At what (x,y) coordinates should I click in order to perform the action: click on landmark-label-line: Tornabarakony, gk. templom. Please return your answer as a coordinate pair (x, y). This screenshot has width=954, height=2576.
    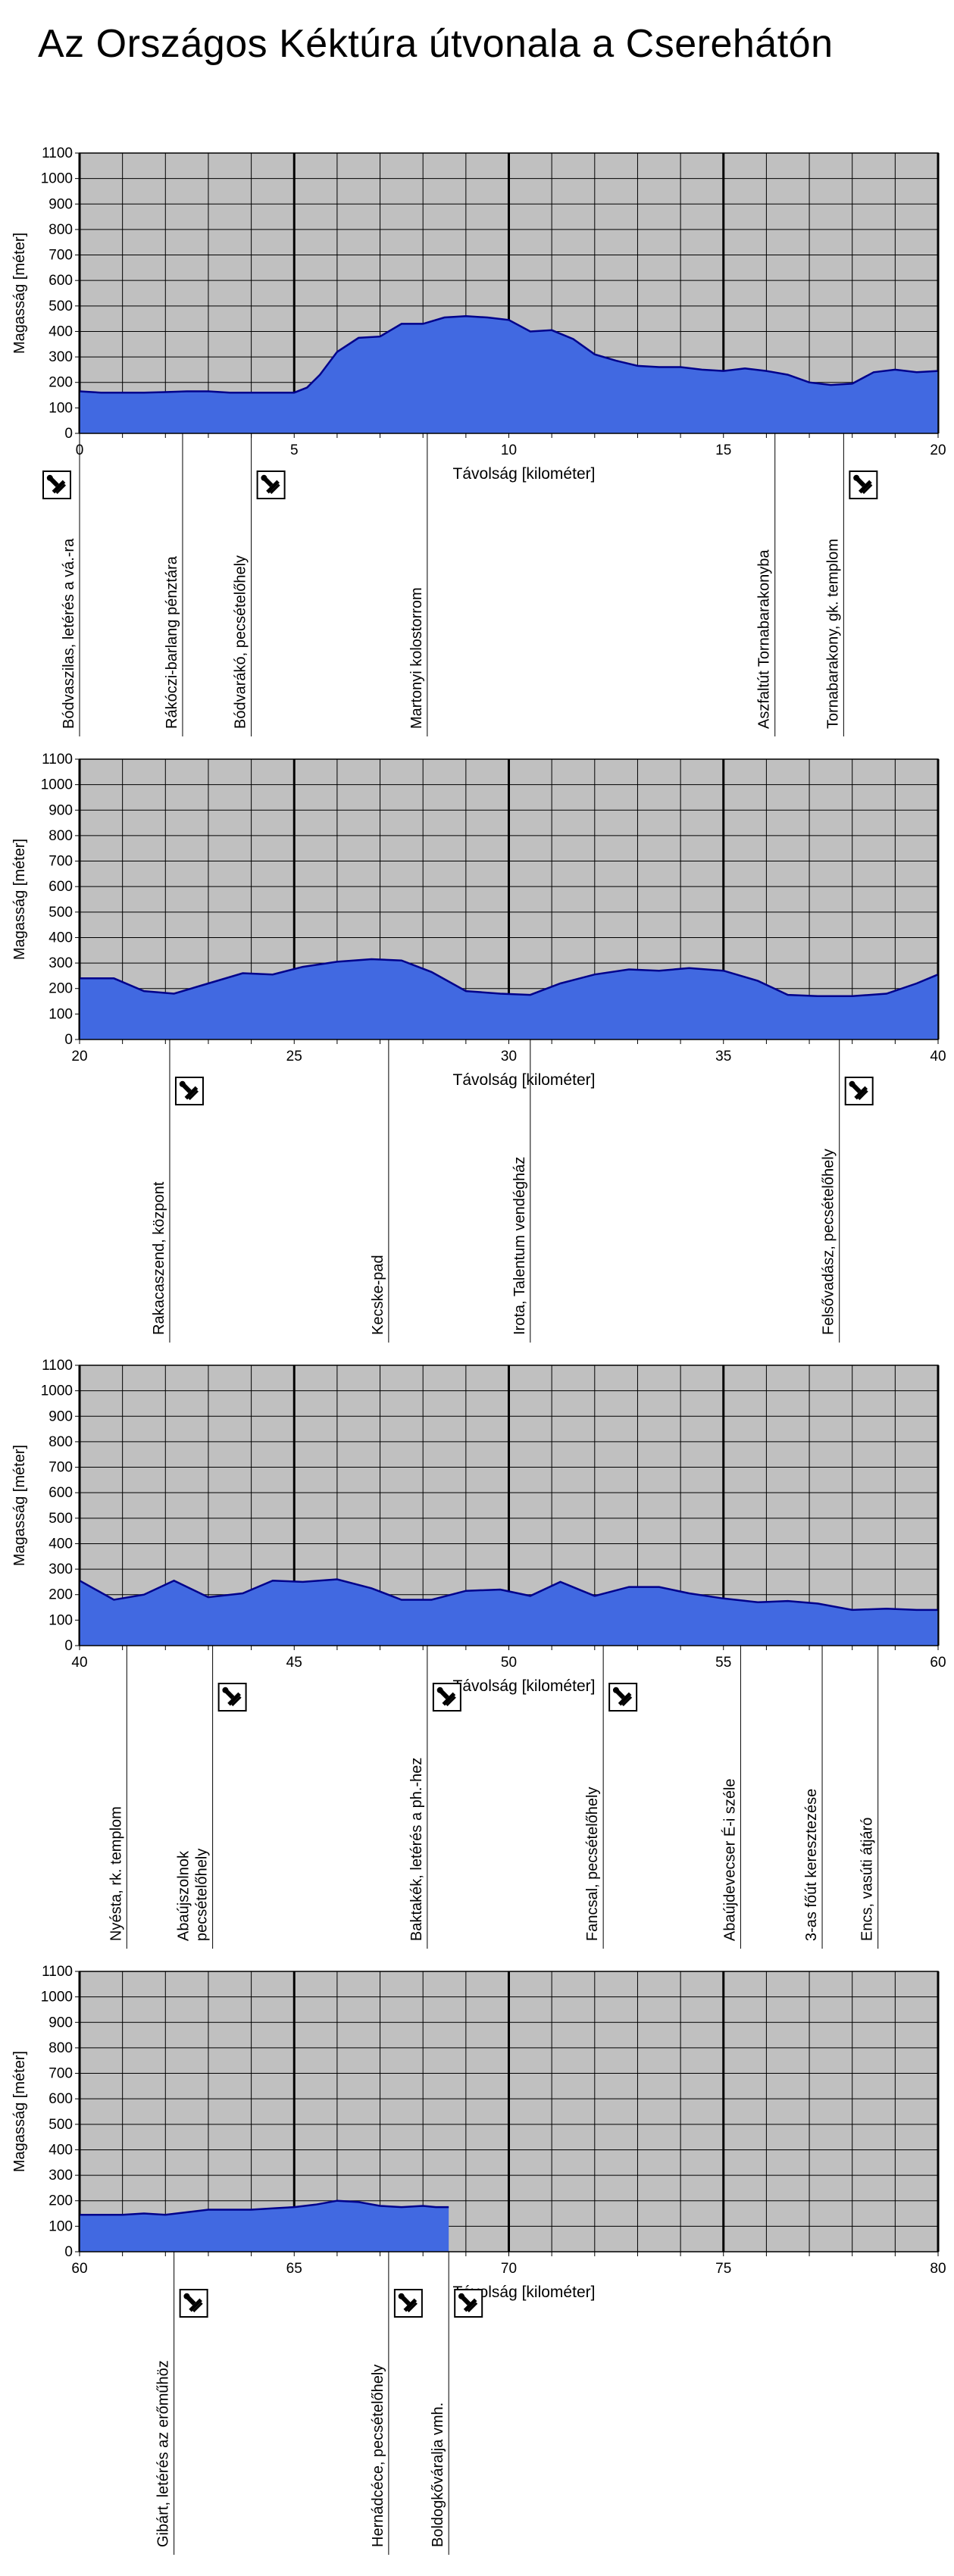
    Looking at the image, I should click on (832, 634).